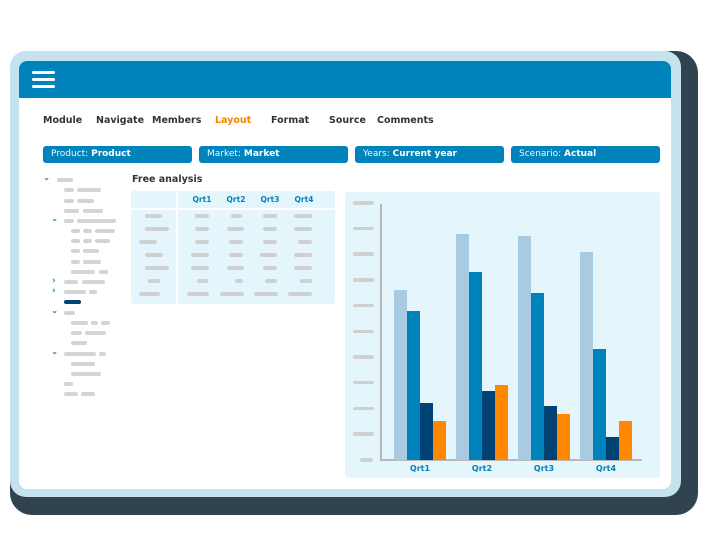 Image resolution: width=701 pixels, height=550 pixels. I want to click on filter-scenario-label: Scenario:, so click(540, 154).